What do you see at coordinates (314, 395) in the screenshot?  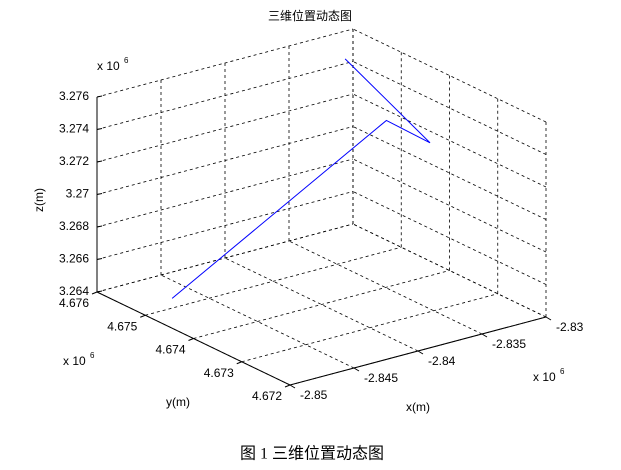 I see `x-tick-label: -2.85` at bounding box center [314, 395].